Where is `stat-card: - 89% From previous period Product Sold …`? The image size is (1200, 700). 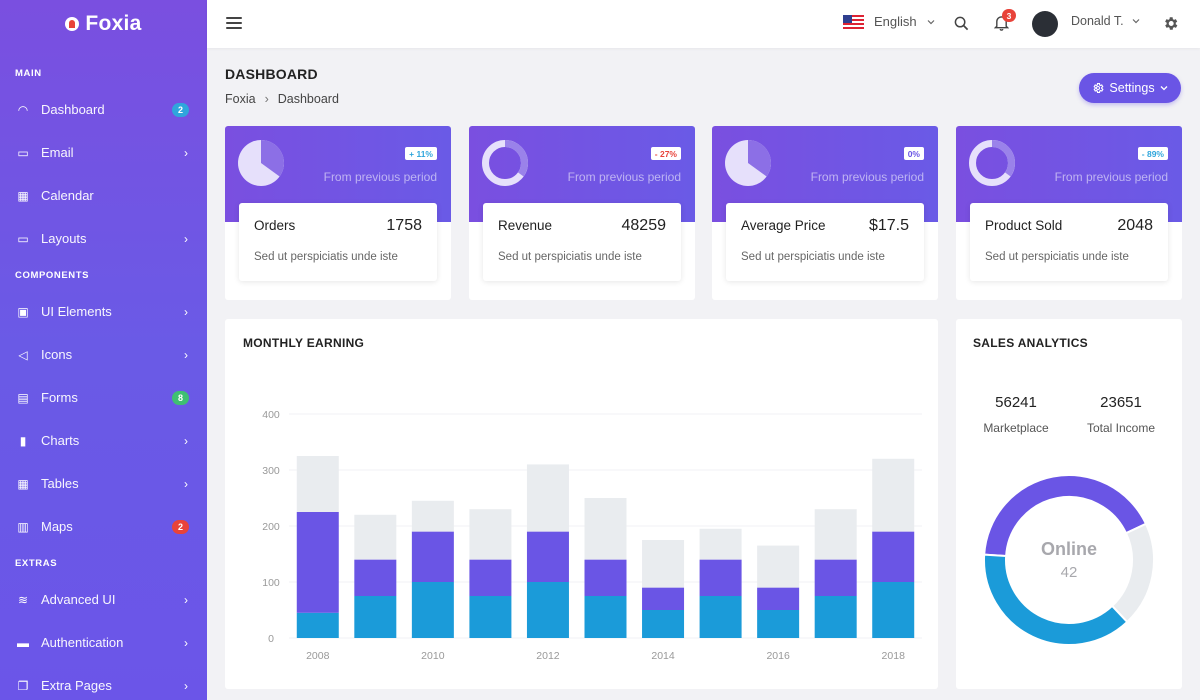 stat-card: - 89% From previous period Product Sold … is located at coordinates (1069, 213).